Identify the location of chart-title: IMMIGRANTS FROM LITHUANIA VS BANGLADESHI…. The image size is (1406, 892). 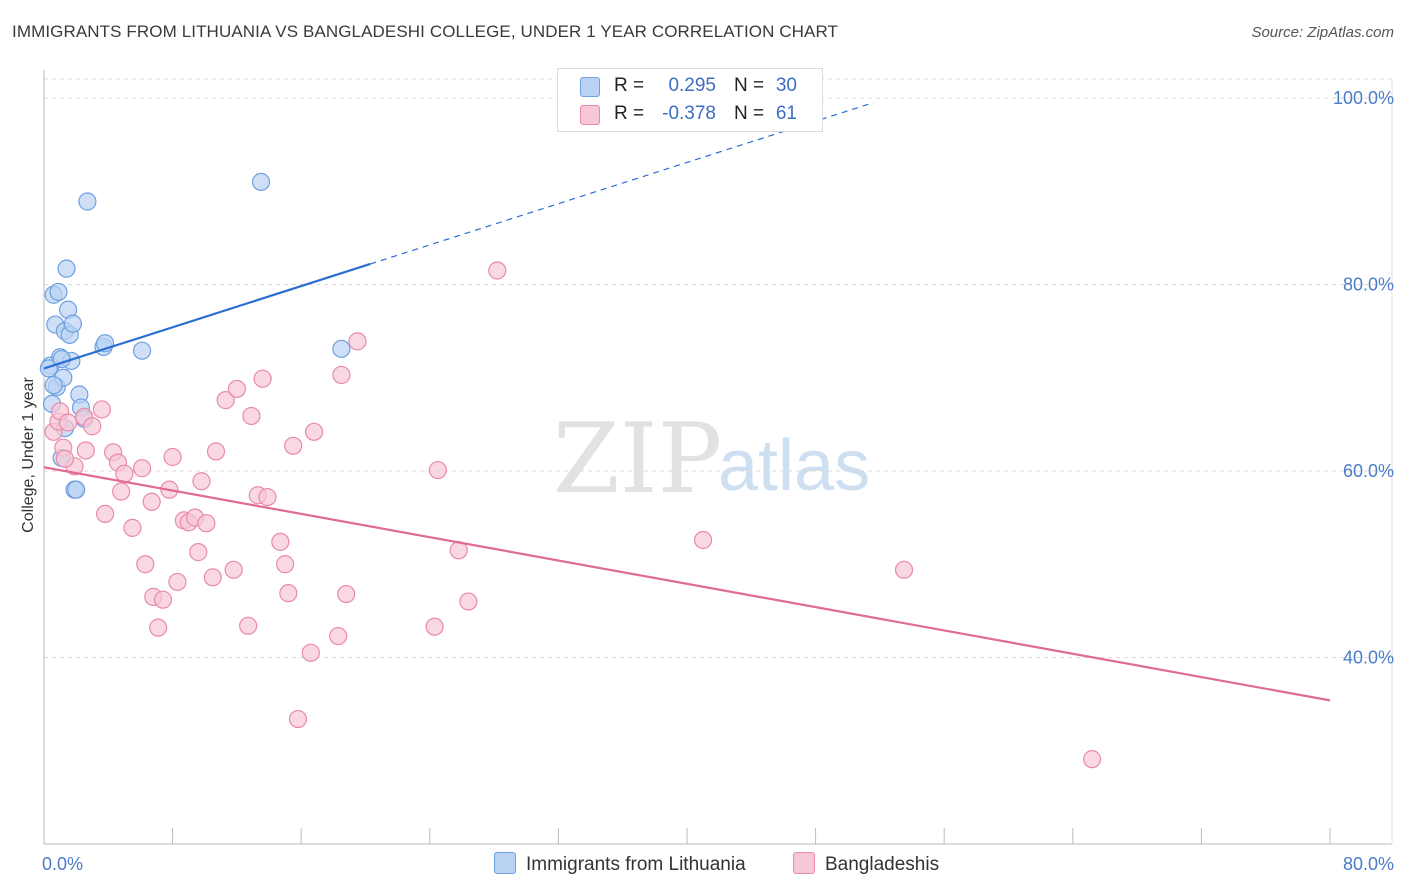
(425, 31).